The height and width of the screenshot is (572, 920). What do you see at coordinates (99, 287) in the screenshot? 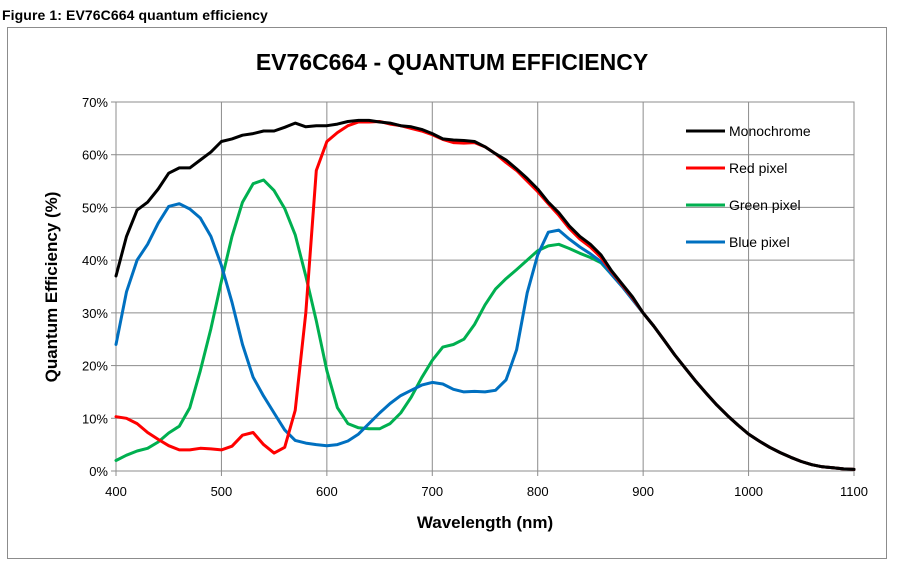
I see `y-axis-ticks: 0% 10% 20% 30% 40% 50% 60% 70%` at bounding box center [99, 287].